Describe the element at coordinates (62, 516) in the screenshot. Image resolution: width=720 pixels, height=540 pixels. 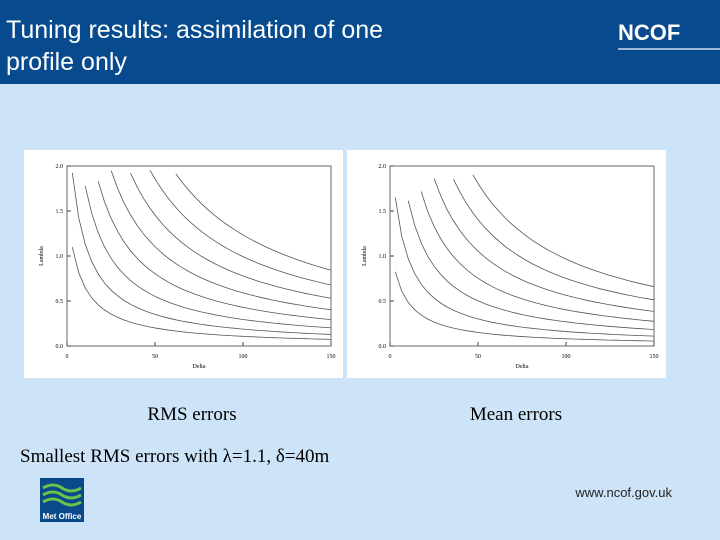
I see `met-office-text: Met Office` at that location.